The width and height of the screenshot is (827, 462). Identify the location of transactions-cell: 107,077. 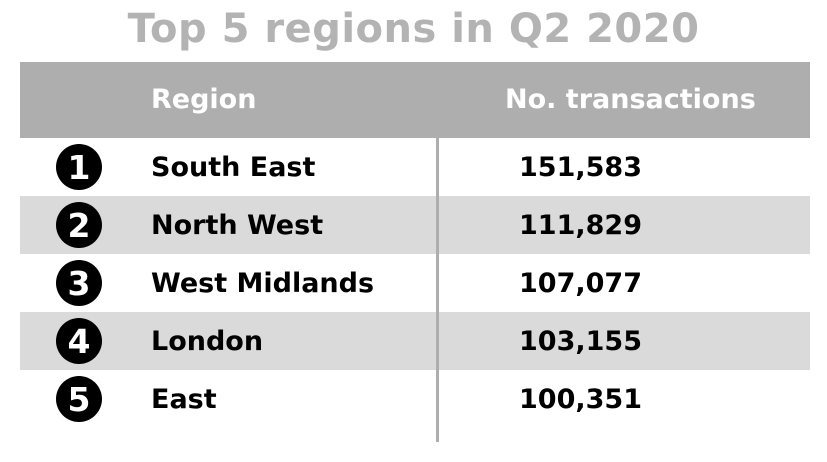
(580, 283).